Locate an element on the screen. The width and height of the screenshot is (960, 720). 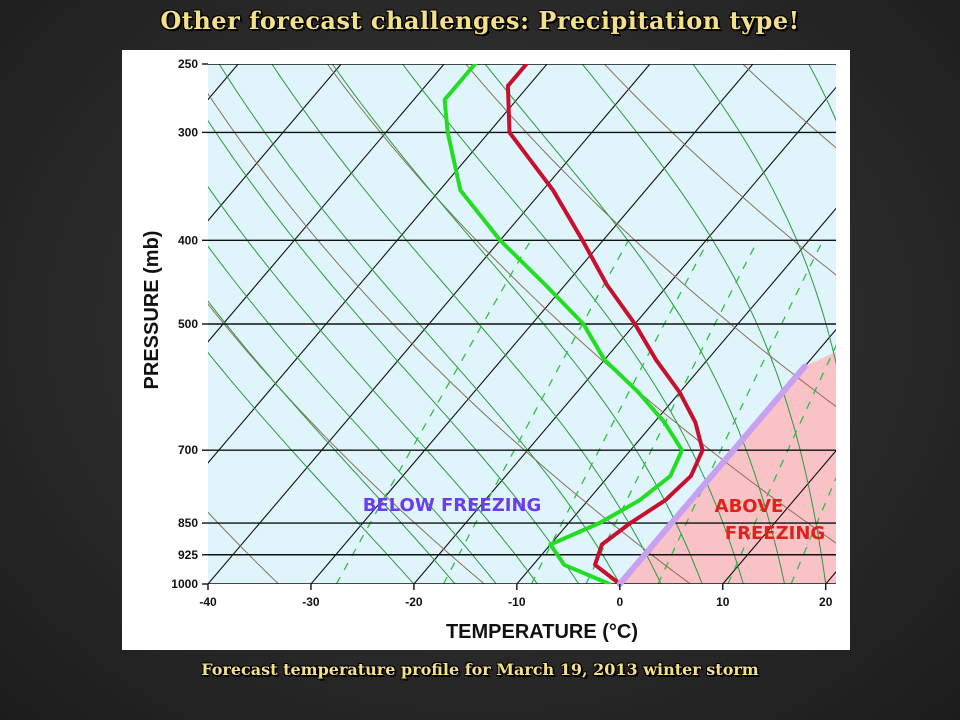
y-tick-label: 250 is located at coordinates (188, 64).